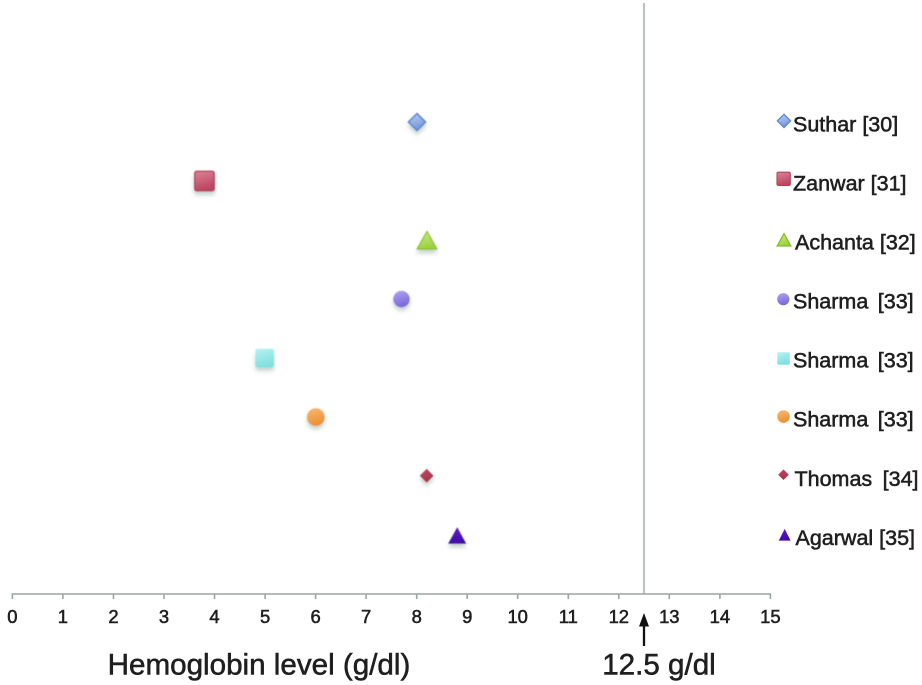  Describe the element at coordinates (856, 538) in the screenshot. I see `svg-text: Agarwal [35]` at that location.